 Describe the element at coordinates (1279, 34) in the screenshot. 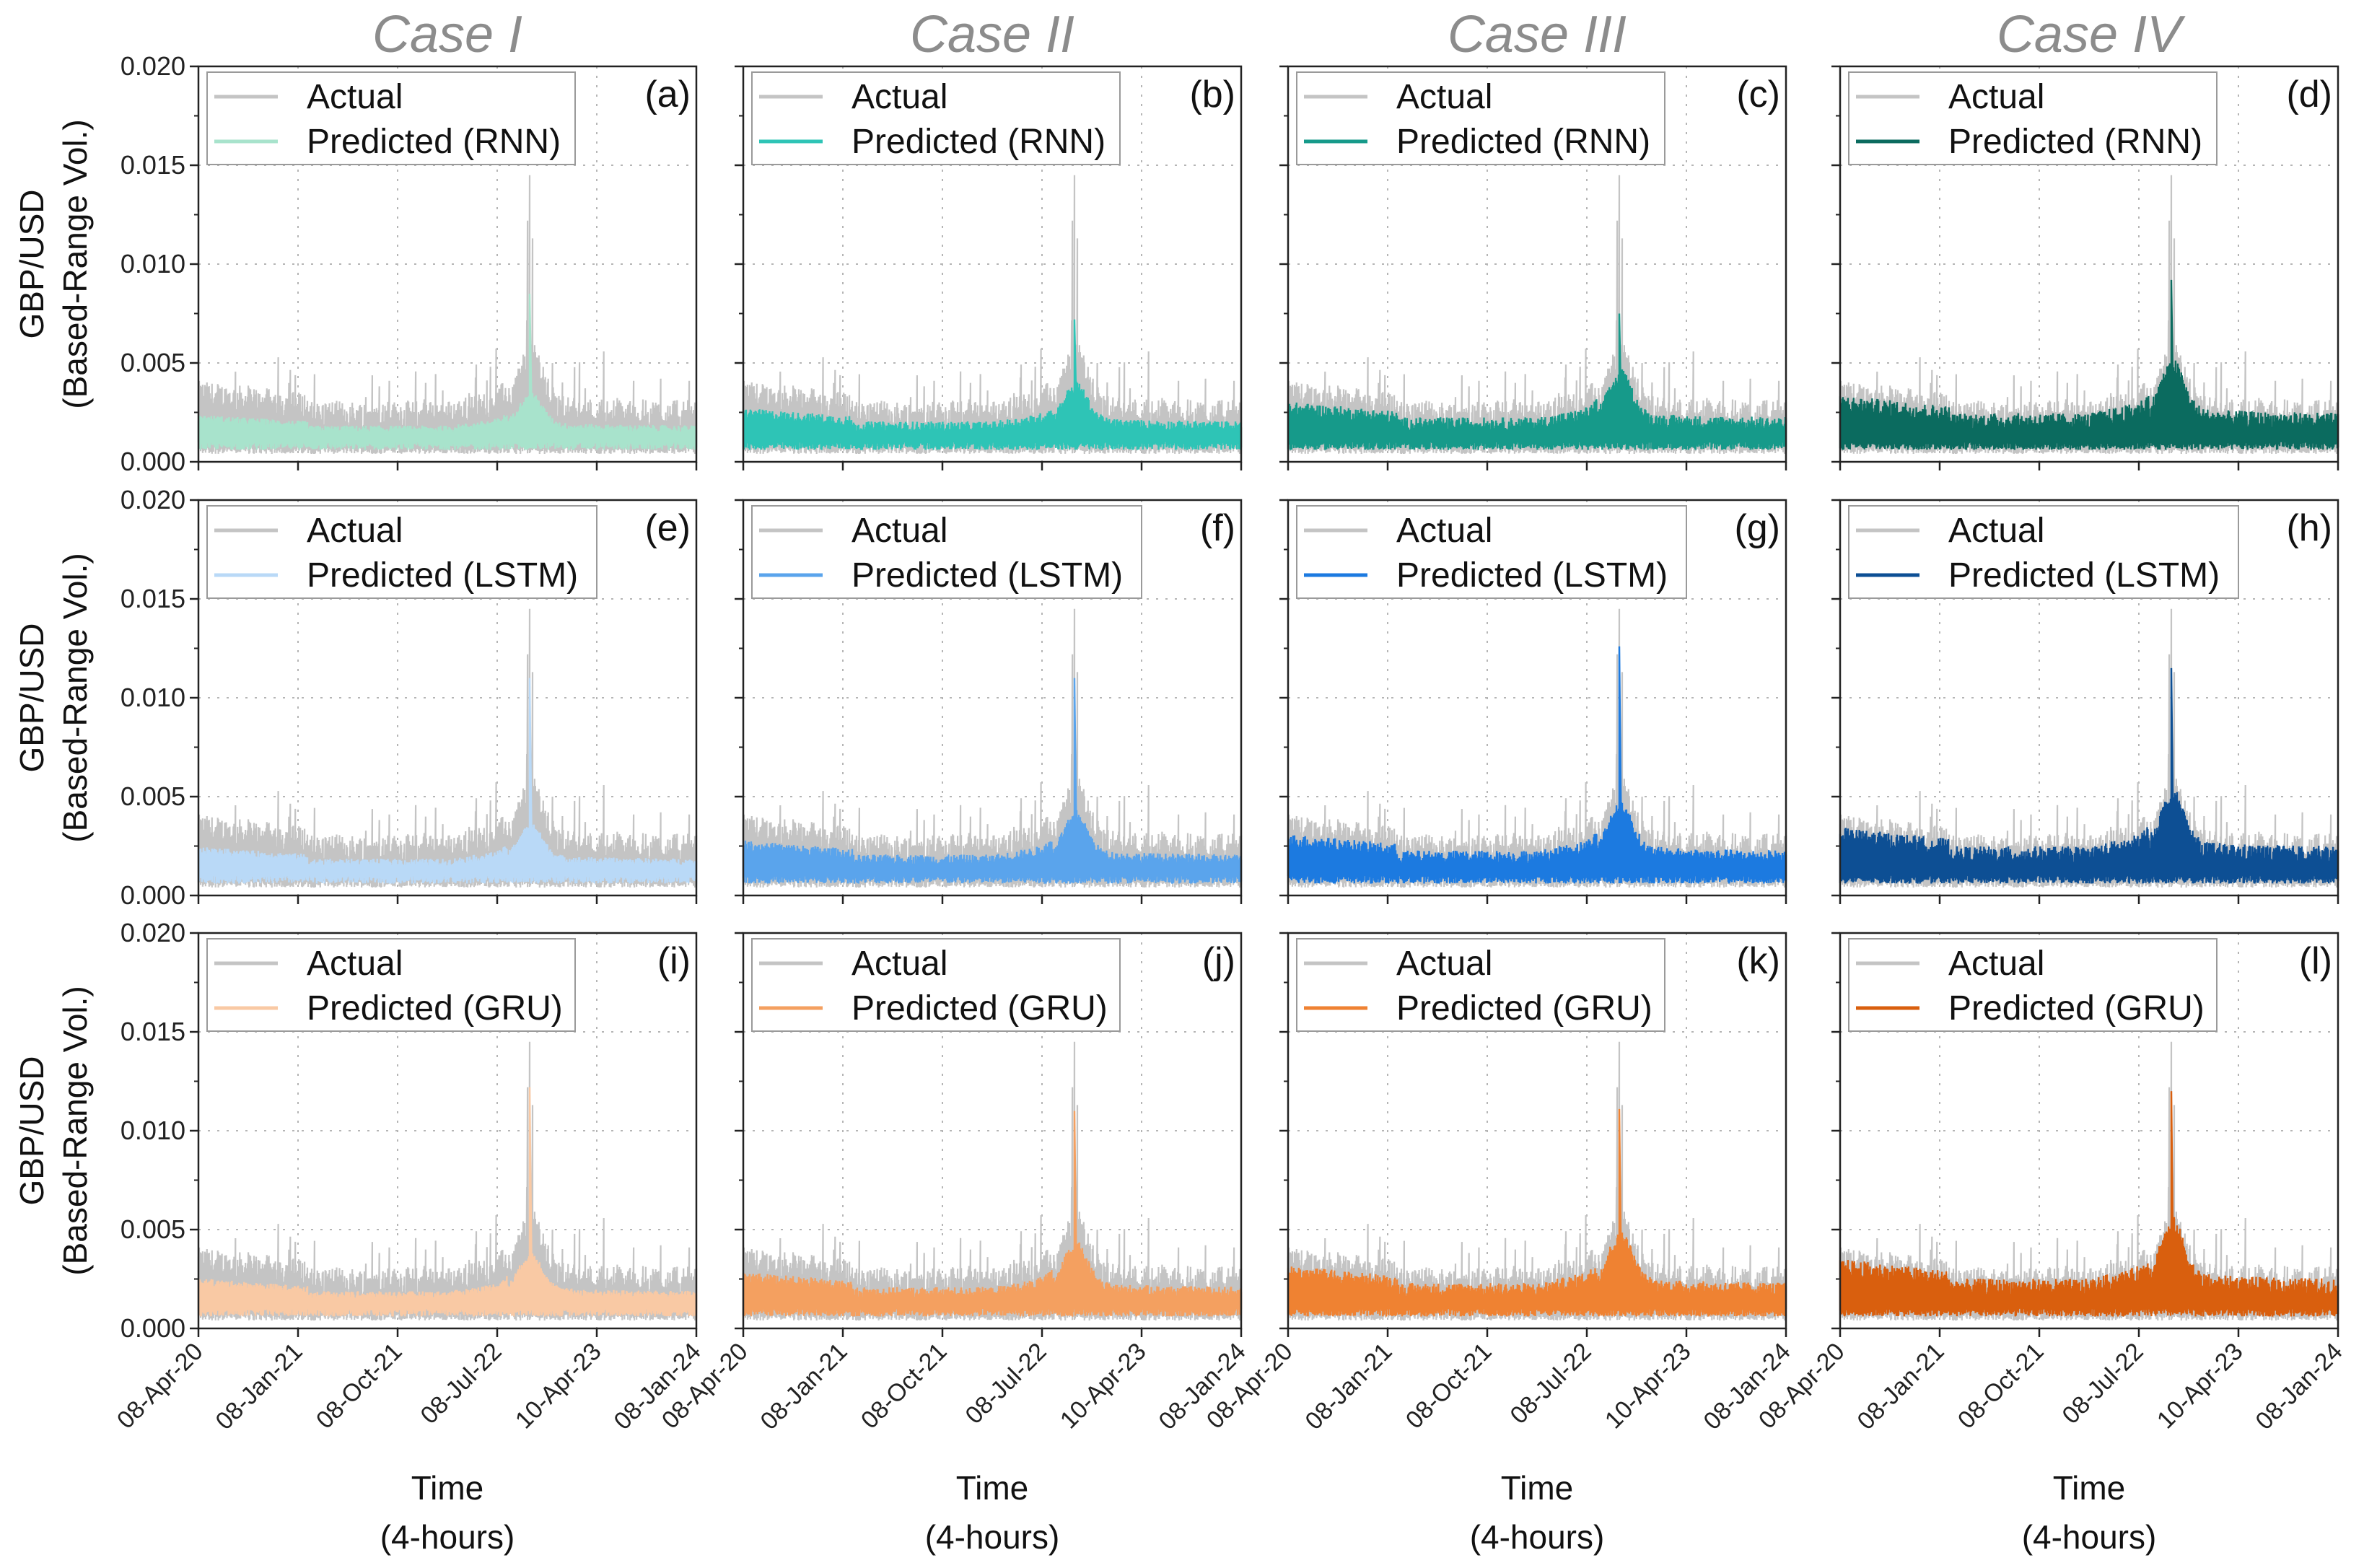

I see `case-titles: Case I Case II Case III Case IV` at that location.